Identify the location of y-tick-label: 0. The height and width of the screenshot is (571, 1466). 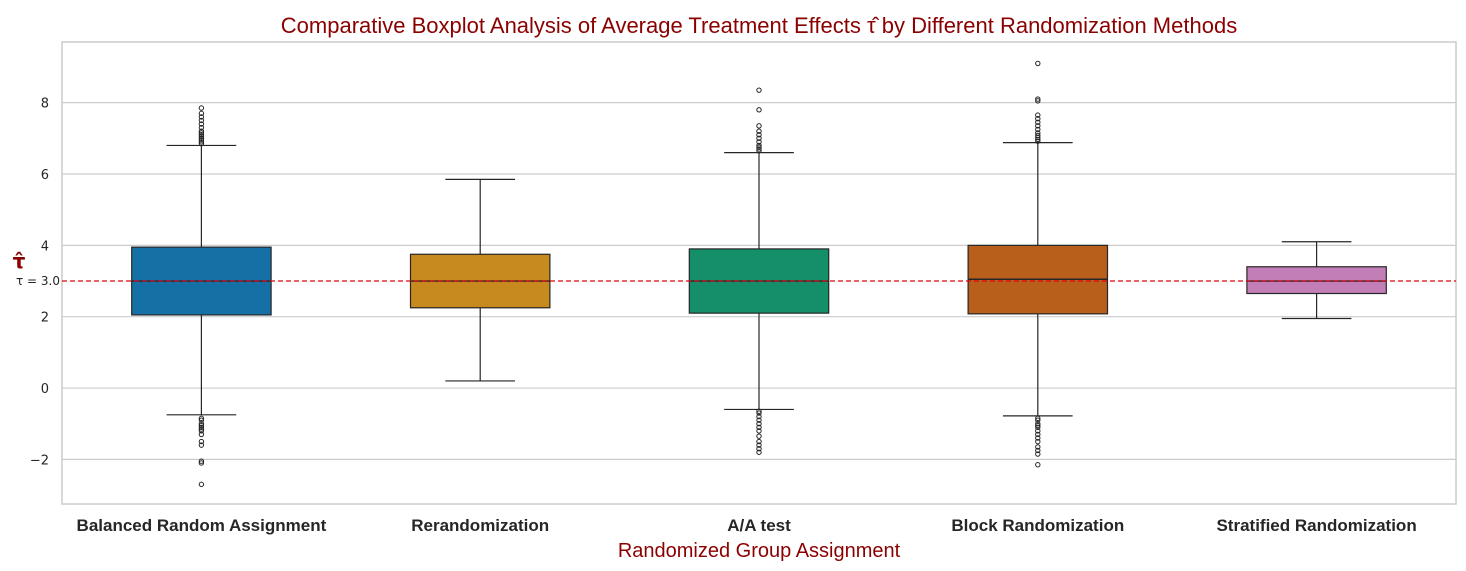
(45, 389).